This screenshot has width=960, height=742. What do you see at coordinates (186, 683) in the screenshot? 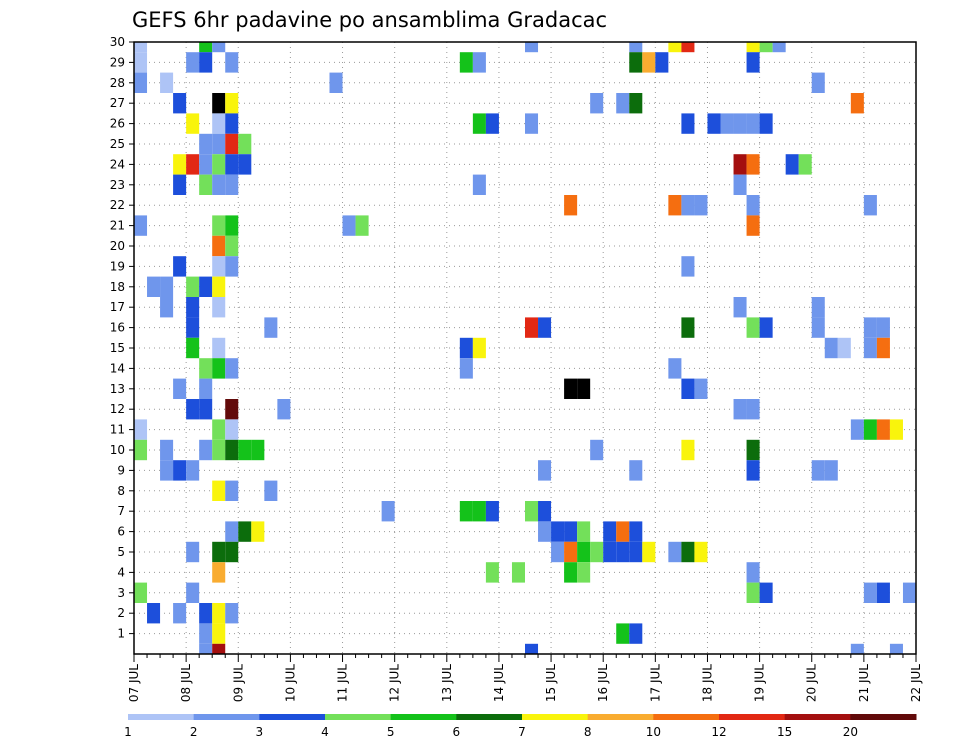
I see `x-tick-label: 08 JUL` at bounding box center [186, 683].